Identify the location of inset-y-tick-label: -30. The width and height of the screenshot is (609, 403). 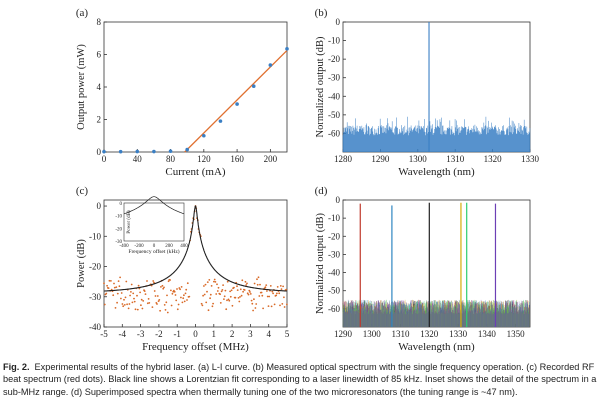
(118, 242).